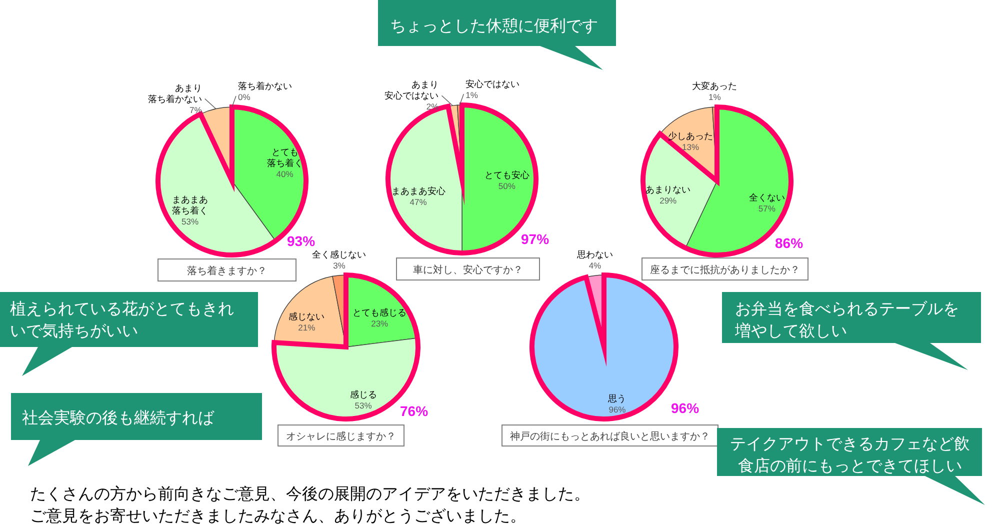  What do you see at coordinates (175, 93) in the screenshot?
I see `slice-label: あまり落ち着かない` at bounding box center [175, 93].